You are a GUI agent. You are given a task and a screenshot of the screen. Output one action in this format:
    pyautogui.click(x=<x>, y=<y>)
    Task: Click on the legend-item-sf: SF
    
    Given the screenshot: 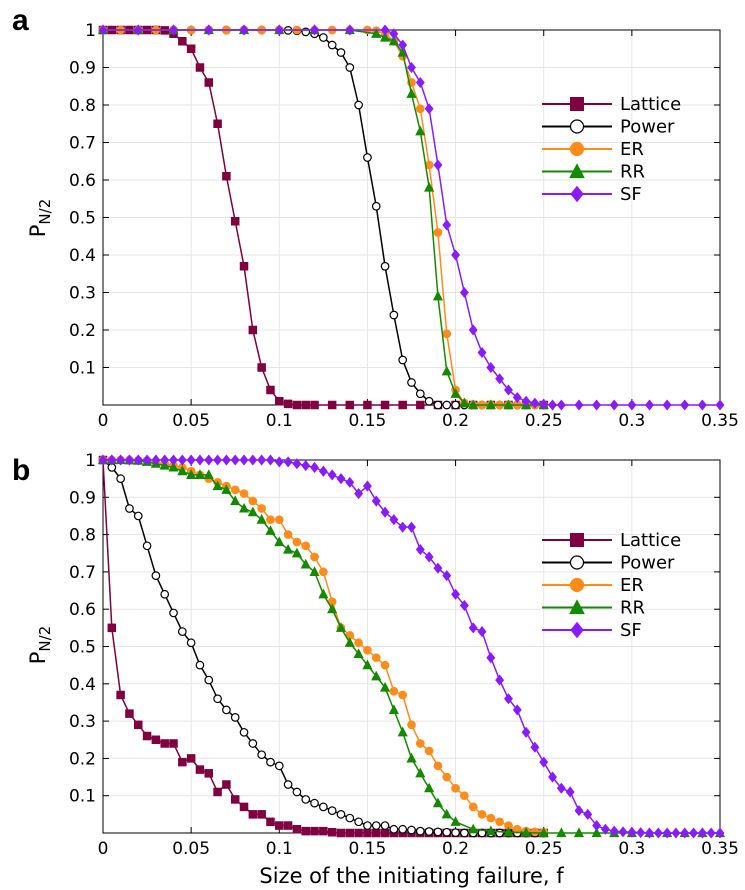 What is the action you would take?
    pyautogui.click(x=592, y=194)
    